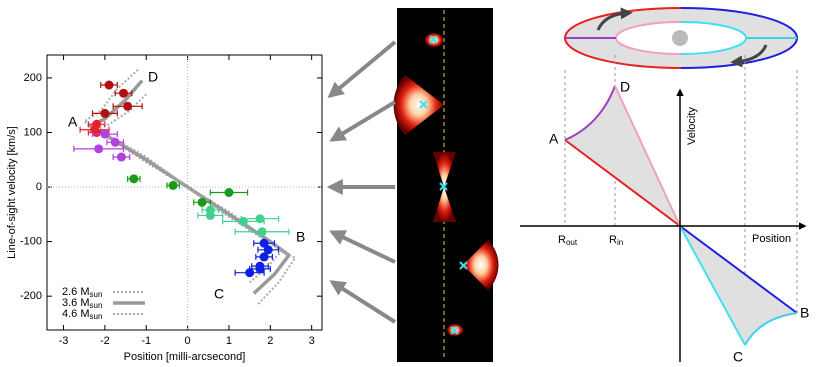 The image size is (817, 367). Describe the element at coordinates (738, 357) in the screenshot. I see `diagram-label: C` at that location.